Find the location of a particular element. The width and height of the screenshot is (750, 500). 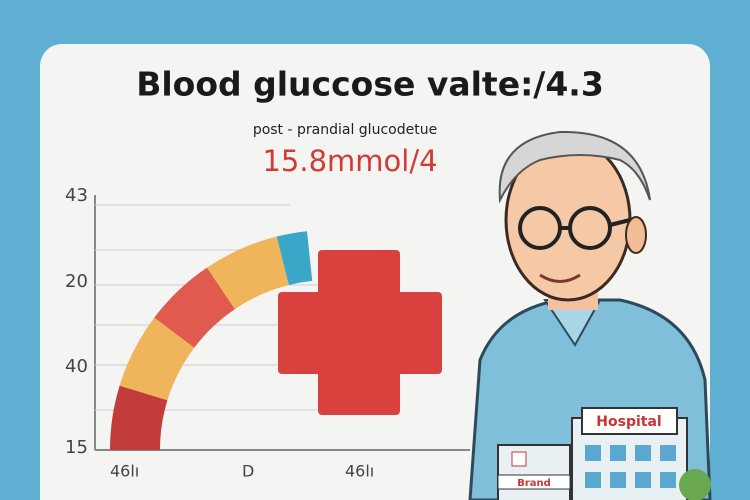

hospital-text: Hospital is located at coordinates (628, 422).